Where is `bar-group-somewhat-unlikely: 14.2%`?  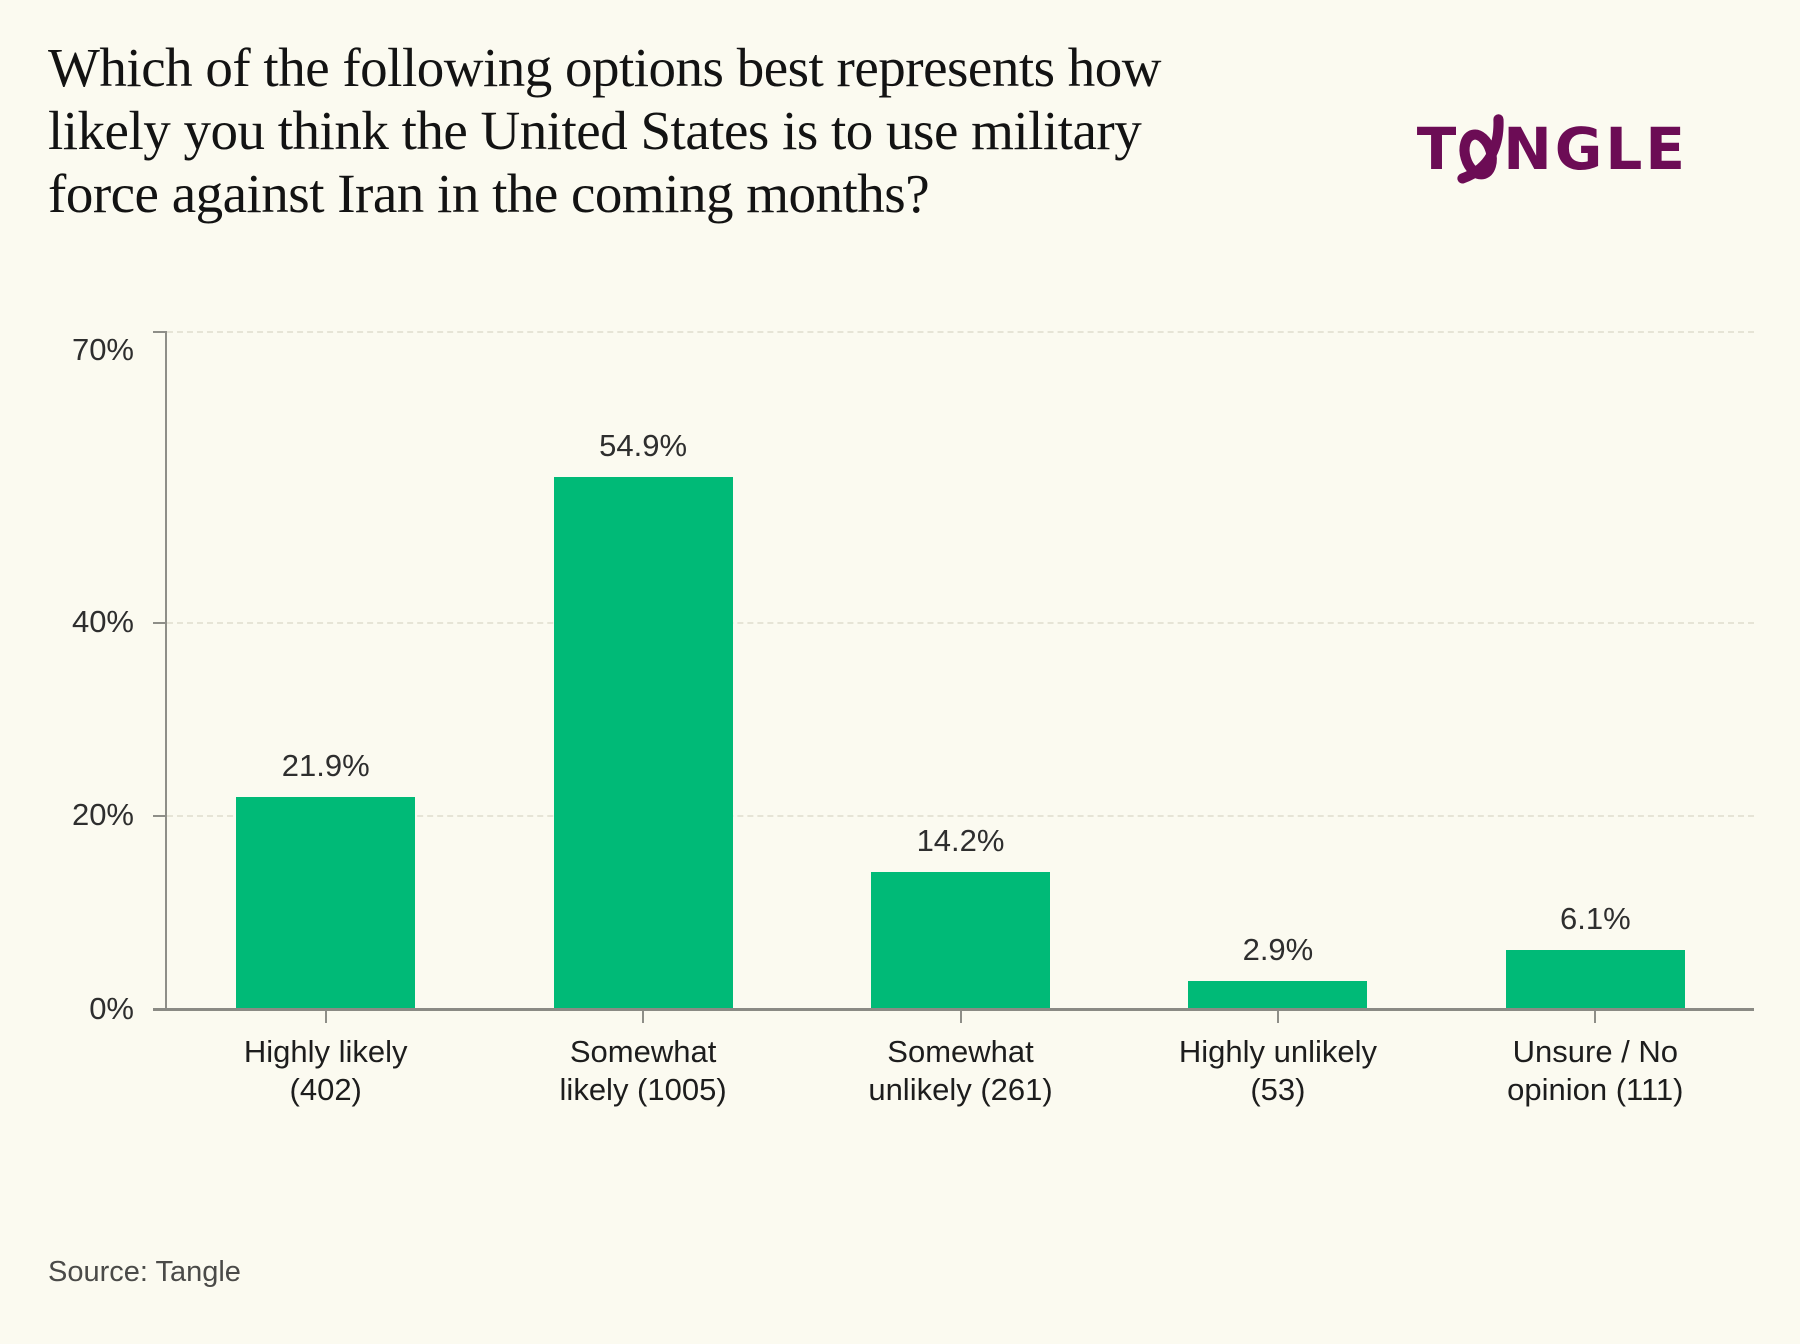
bar-group-somewhat-unlikely: 14.2% is located at coordinates (960, 670).